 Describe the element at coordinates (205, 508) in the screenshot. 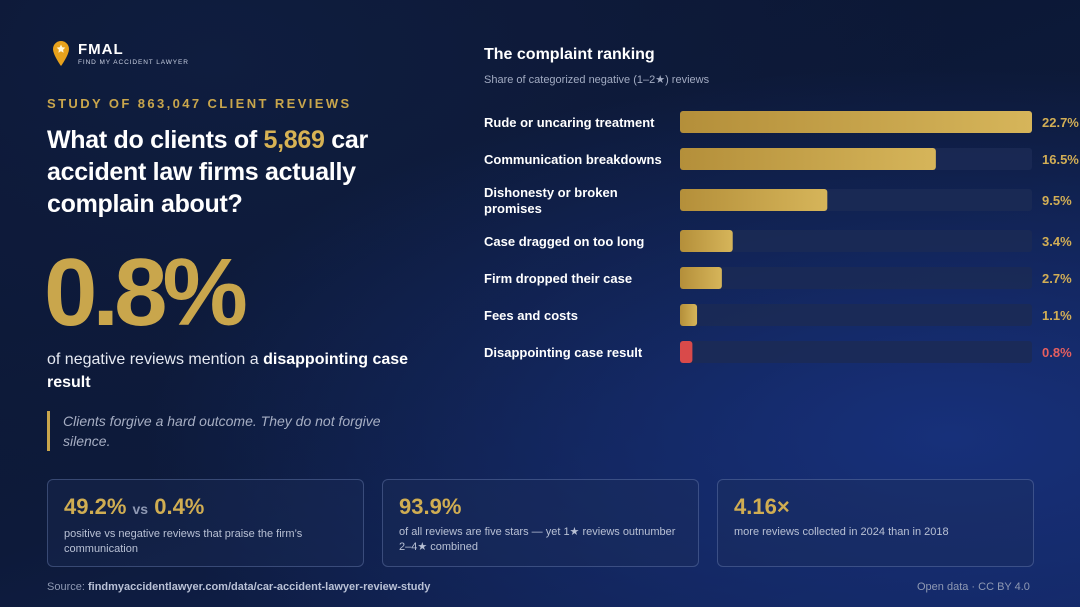

I see `stat-value: 49.2% vs 0.4%` at that location.